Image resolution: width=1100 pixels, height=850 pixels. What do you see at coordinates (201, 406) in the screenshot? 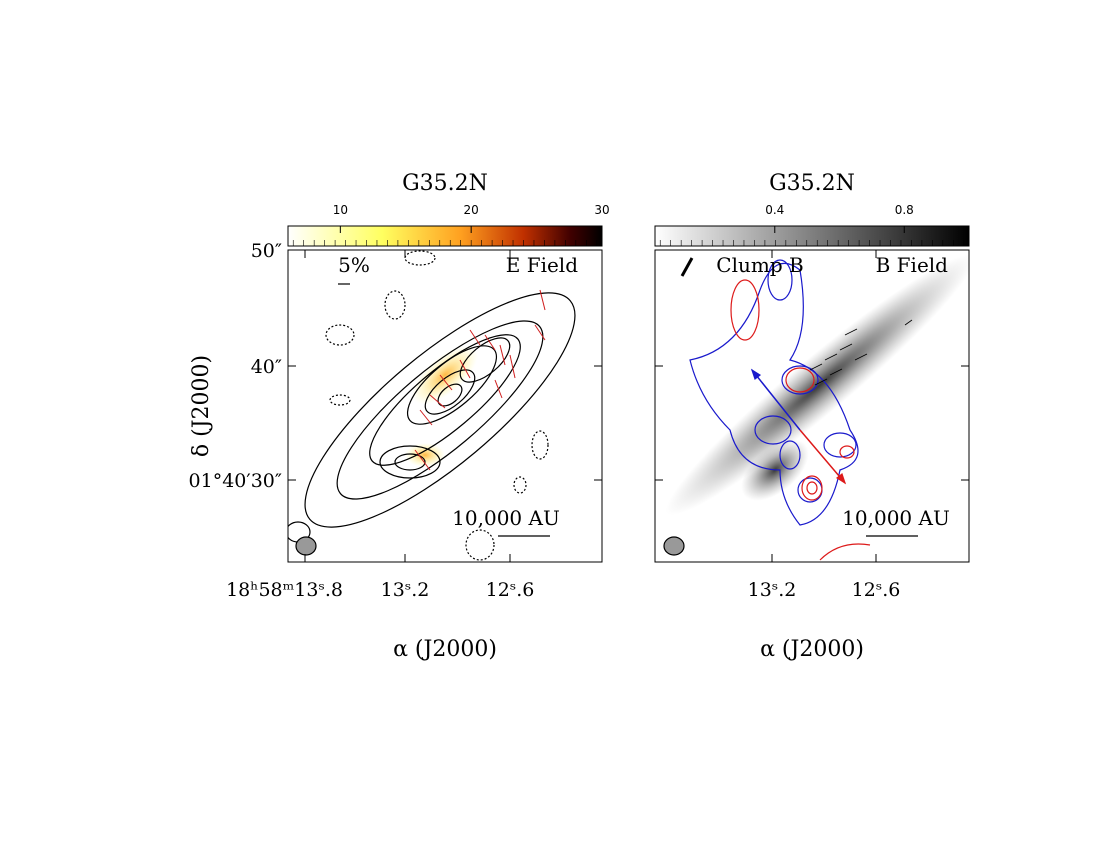
I see `y-axis-label: δ (J2000)` at bounding box center [201, 406].